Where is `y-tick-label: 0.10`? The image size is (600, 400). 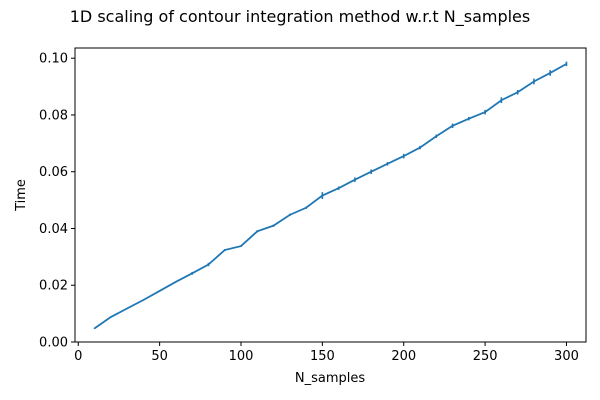 y-tick-label: 0.10 is located at coordinates (53, 59).